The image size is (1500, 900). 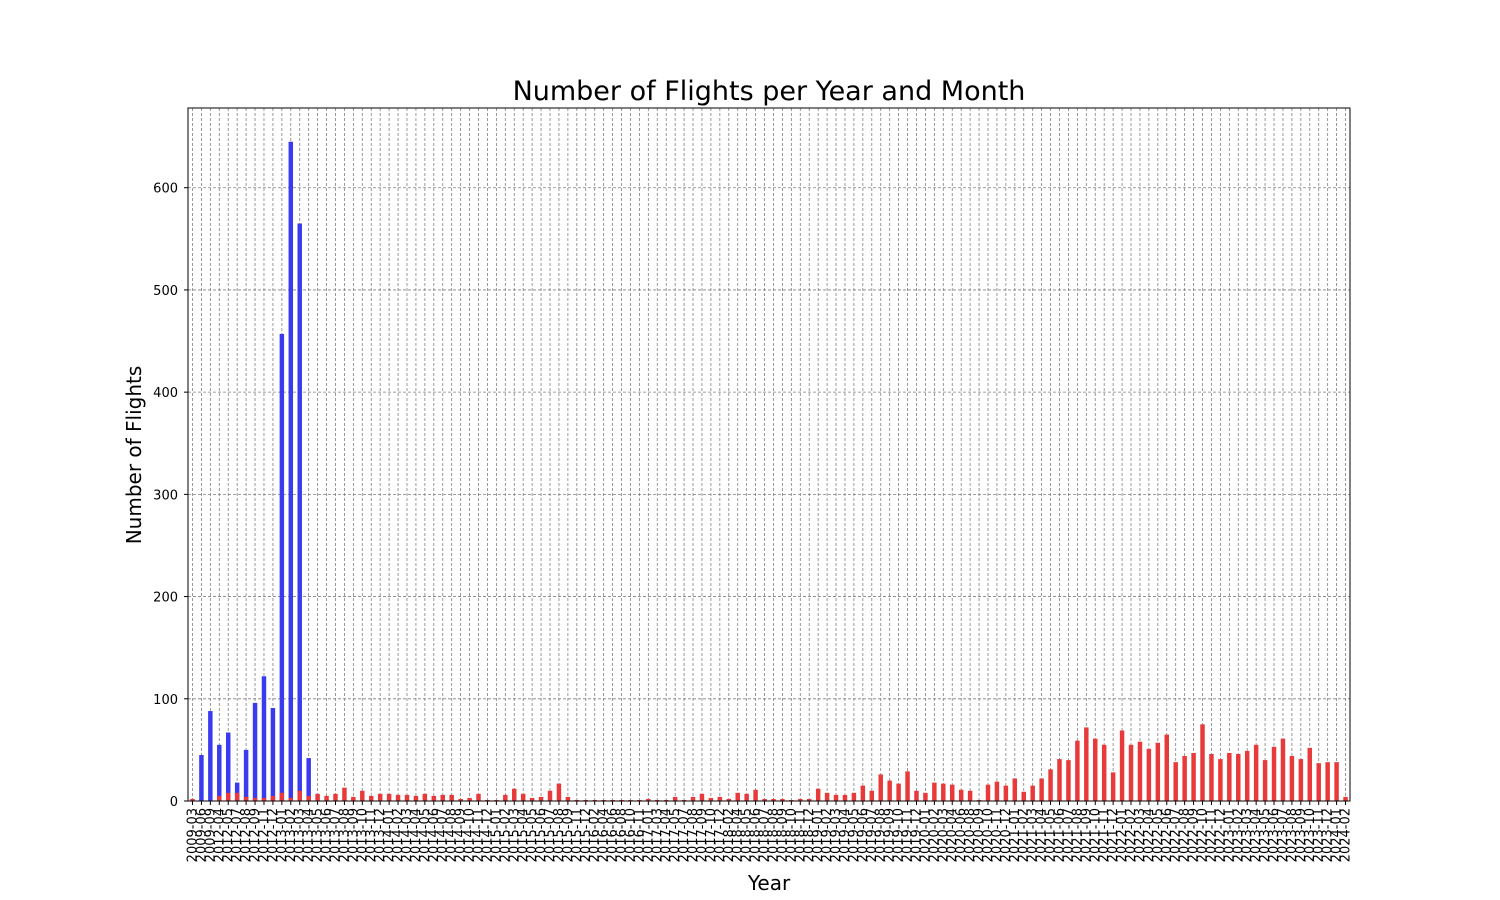 What do you see at coordinates (836, 835) in the screenshot?
I see `x-tick-label: 2019-03` at bounding box center [836, 835].